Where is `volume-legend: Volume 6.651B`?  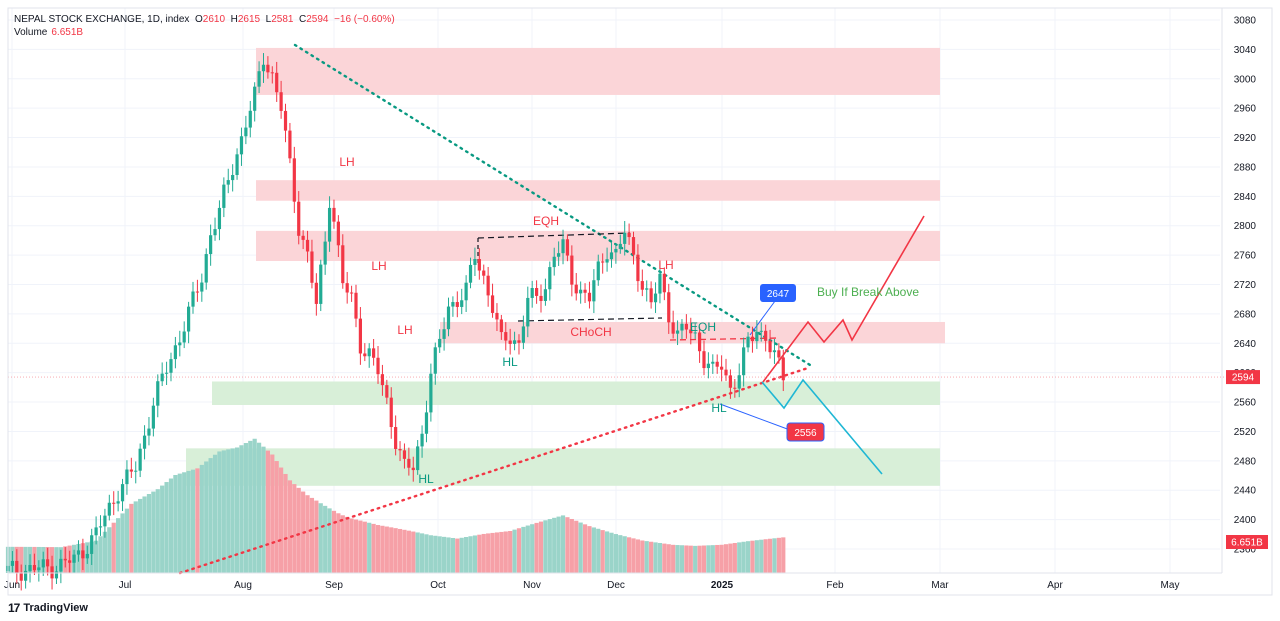 volume-legend: Volume 6.651B is located at coordinates (48, 32).